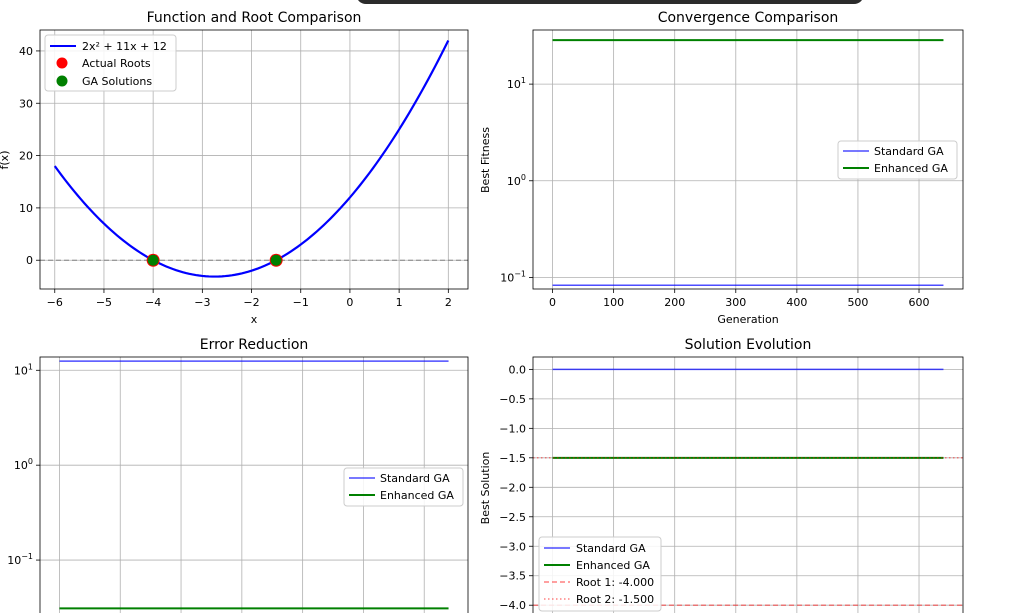 This screenshot has height=613, width=1035. Describe the element at coordinates (301, 302) in the screenshot. I see `x-tick-label: −1` at that location.